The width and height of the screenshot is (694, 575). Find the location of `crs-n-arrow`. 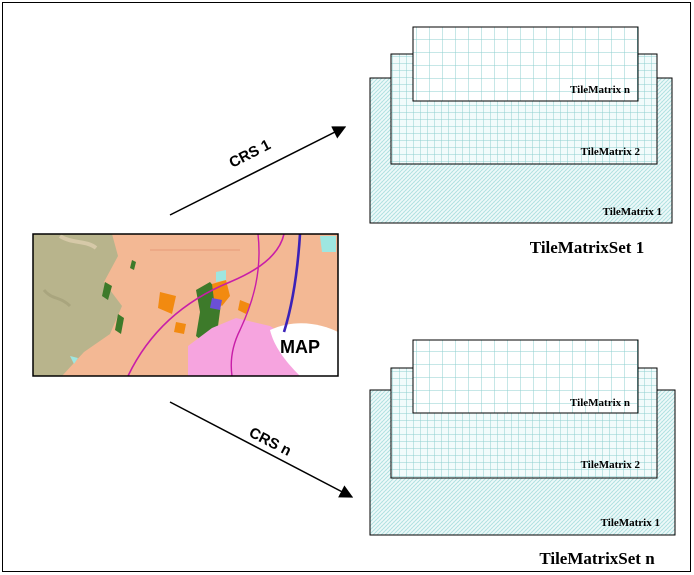

crs-n-arrow is located at coordinates (261, 449).